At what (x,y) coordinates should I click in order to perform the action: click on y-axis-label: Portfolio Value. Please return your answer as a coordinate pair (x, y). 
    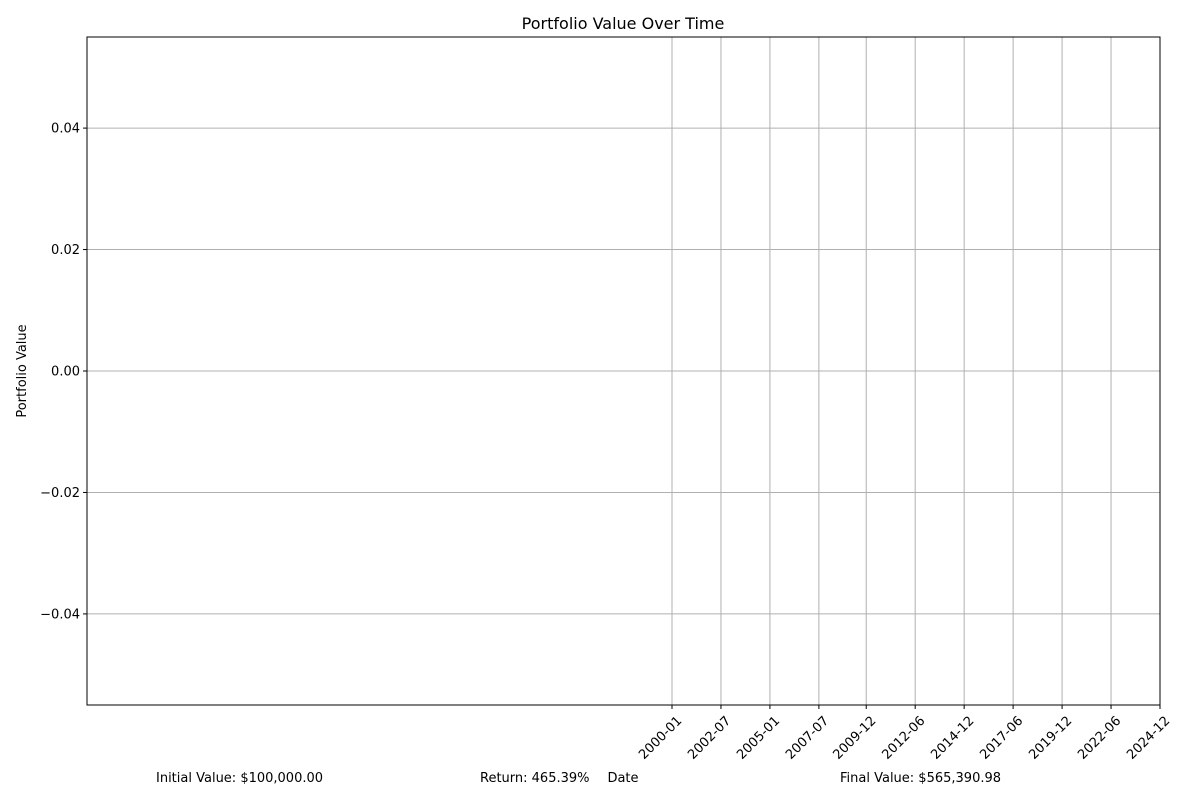
    Looking at the image, I should click on (22, 370).